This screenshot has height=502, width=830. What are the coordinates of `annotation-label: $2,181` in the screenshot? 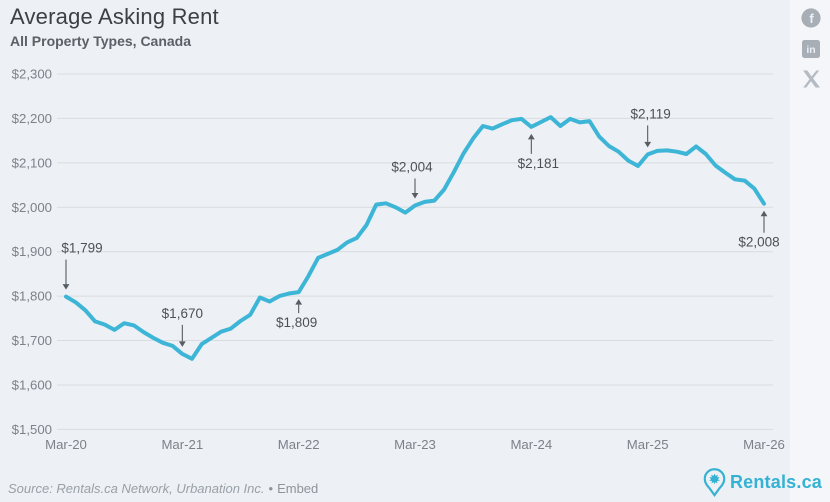 It's located at (538, 163).